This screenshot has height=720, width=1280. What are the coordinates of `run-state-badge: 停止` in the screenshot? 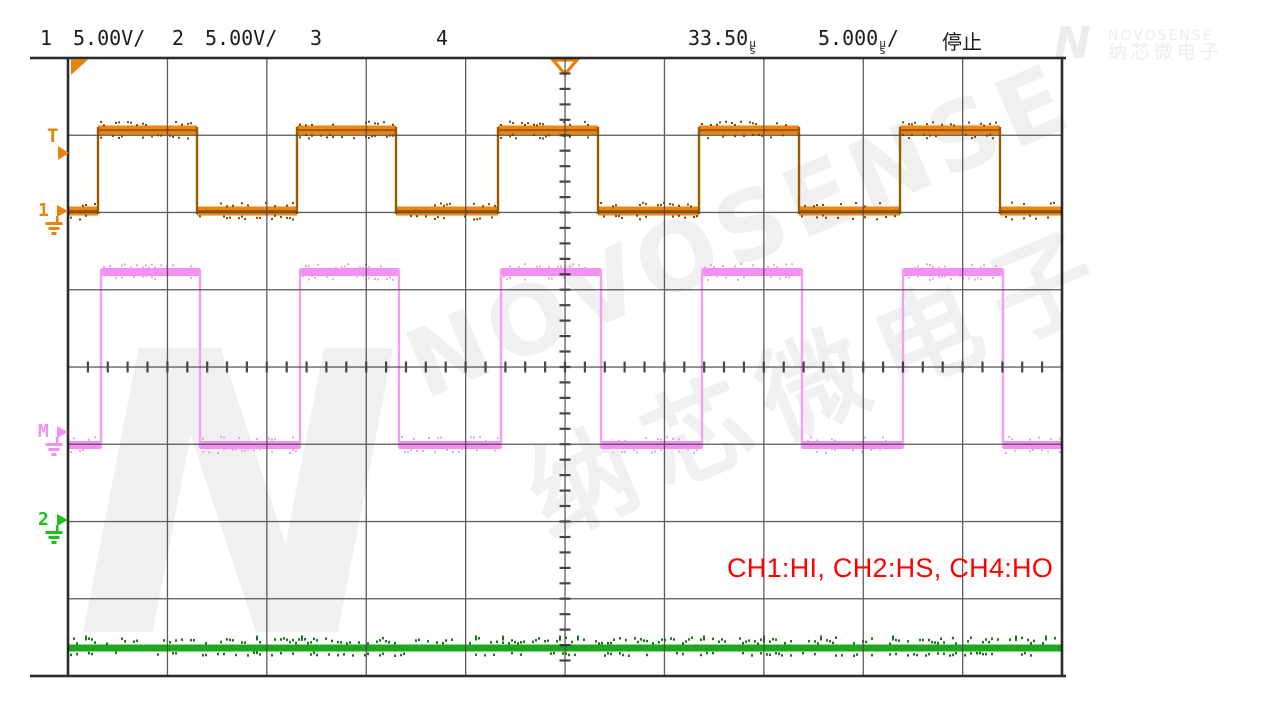 It's located at (962, 42).